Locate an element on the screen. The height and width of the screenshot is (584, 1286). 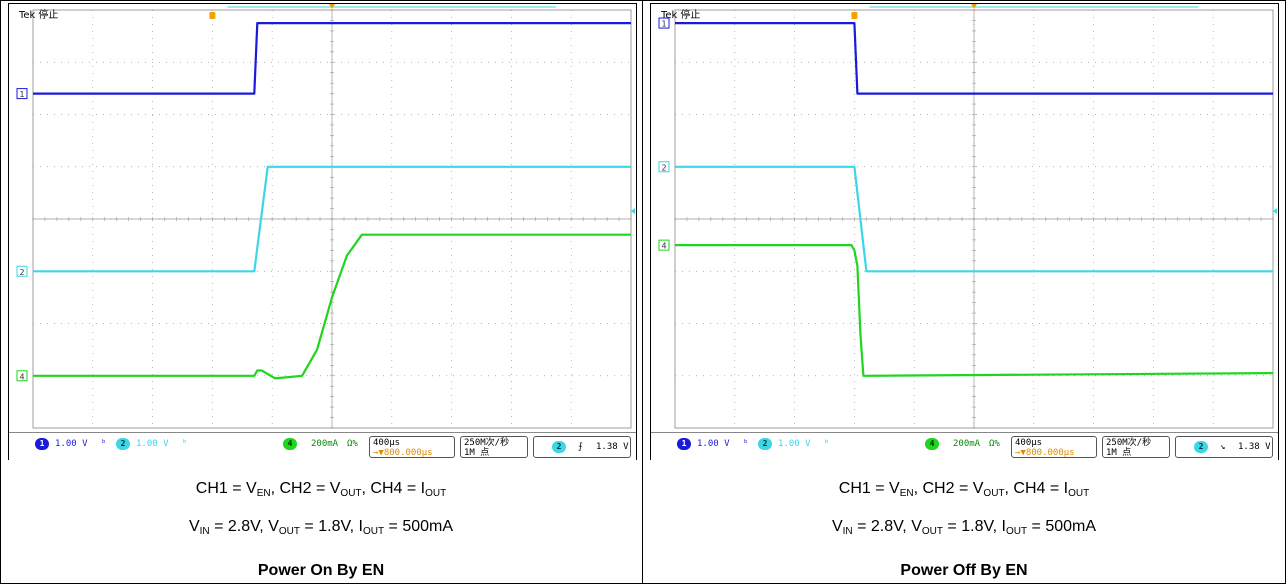
trigger-box: 2 ↘ 1.38 V is located at coordinates (1224, 447).